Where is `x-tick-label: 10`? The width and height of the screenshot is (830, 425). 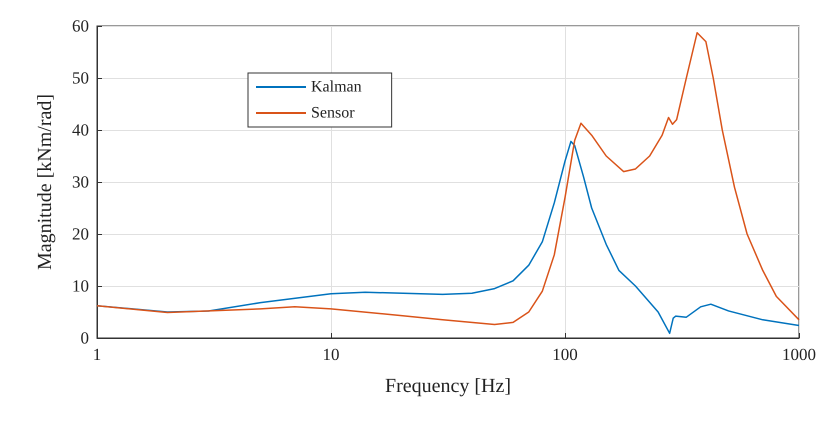
x-tick-label: 10 is located at coordinates (331, 354).